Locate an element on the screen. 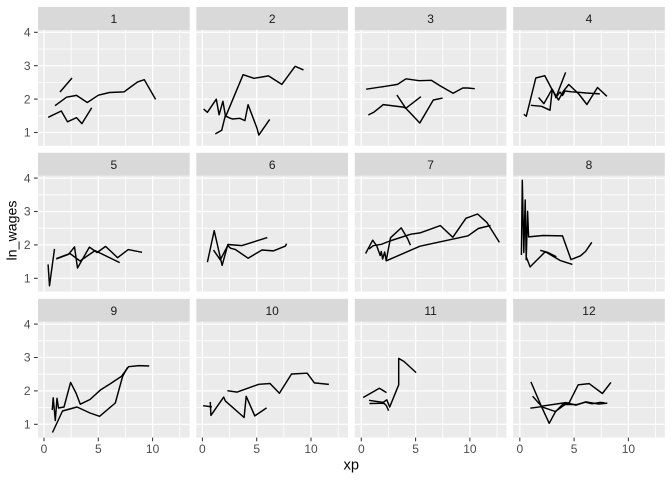 This screenshot has height=480, width=672. svg-text: 6 is located at coordinates (272, 165).